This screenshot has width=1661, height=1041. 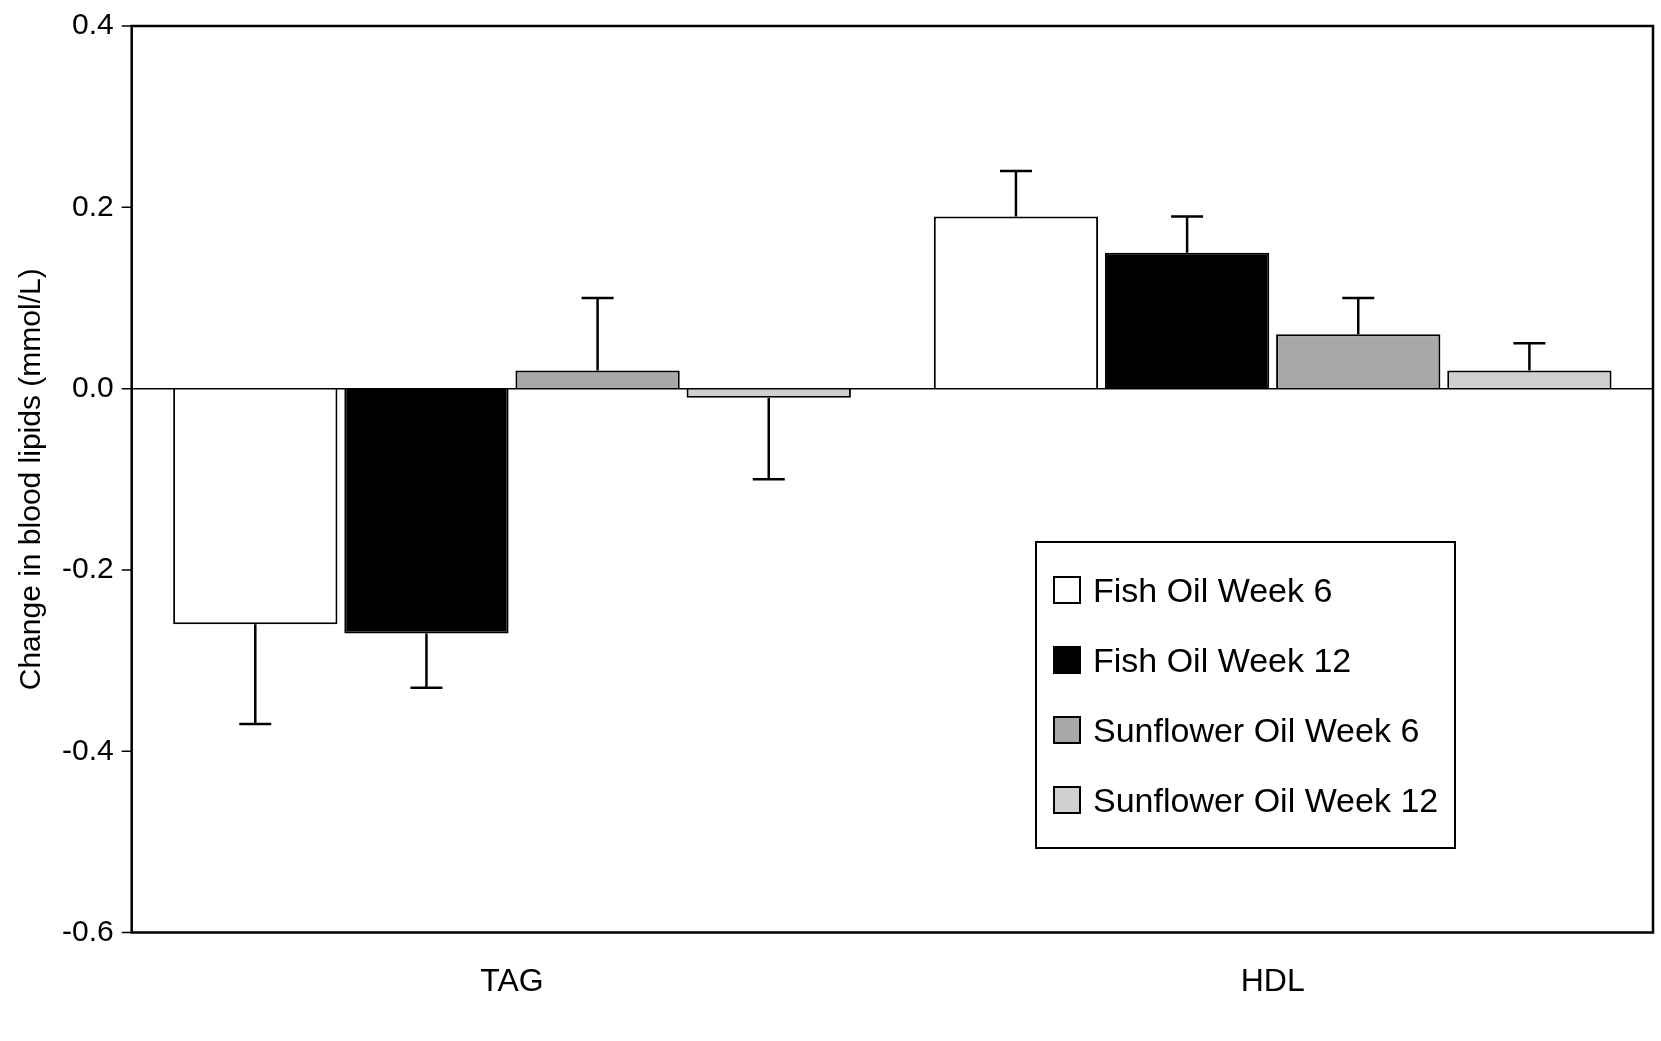 What do you see at coordinates (512, 979) in the screenshot?
I see `x-tick-label: TAG` at bounding box center [512, 979].